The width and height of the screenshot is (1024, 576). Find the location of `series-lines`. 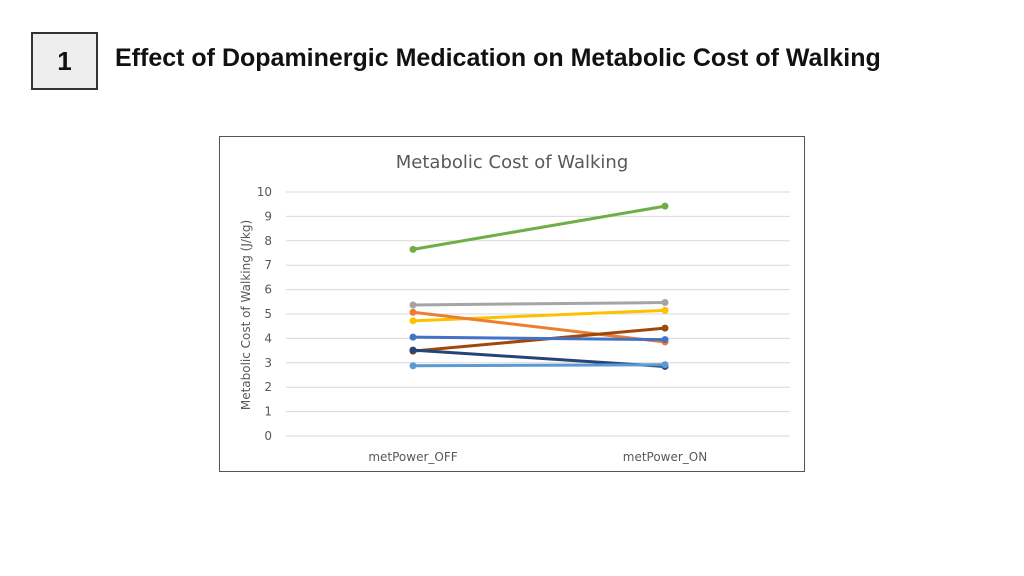

series-lines is located at coordinates (539, 286).